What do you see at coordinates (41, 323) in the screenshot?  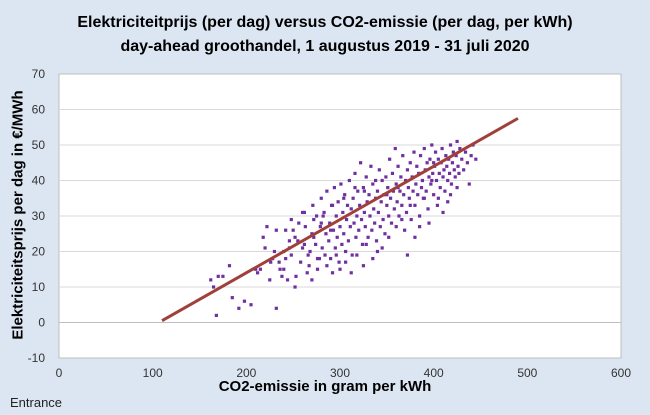 I see `y-tick-label: 0` at bounding box center [41, 323].